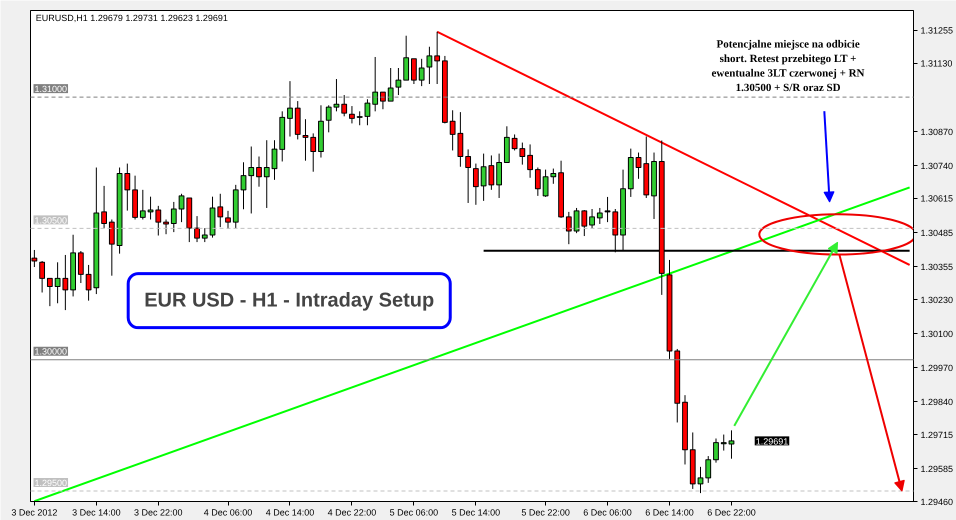  Describe the element at coordinates (51, 351) in the screenshot. I see `ref-line-label: 1.30000` at that location.